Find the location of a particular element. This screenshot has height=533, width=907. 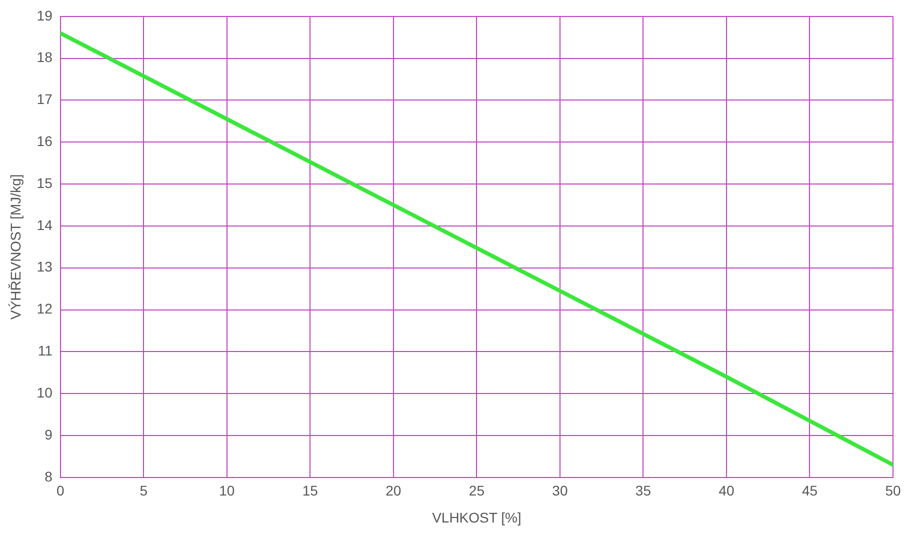

x-tick-label: 25 is located at coordinates (476, 490).